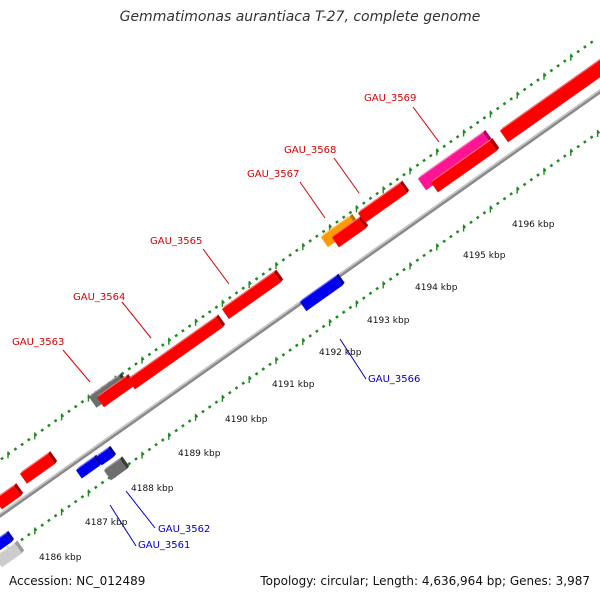  I want to click on gene-label-reverse: GAU_3561, so click(164, 545).